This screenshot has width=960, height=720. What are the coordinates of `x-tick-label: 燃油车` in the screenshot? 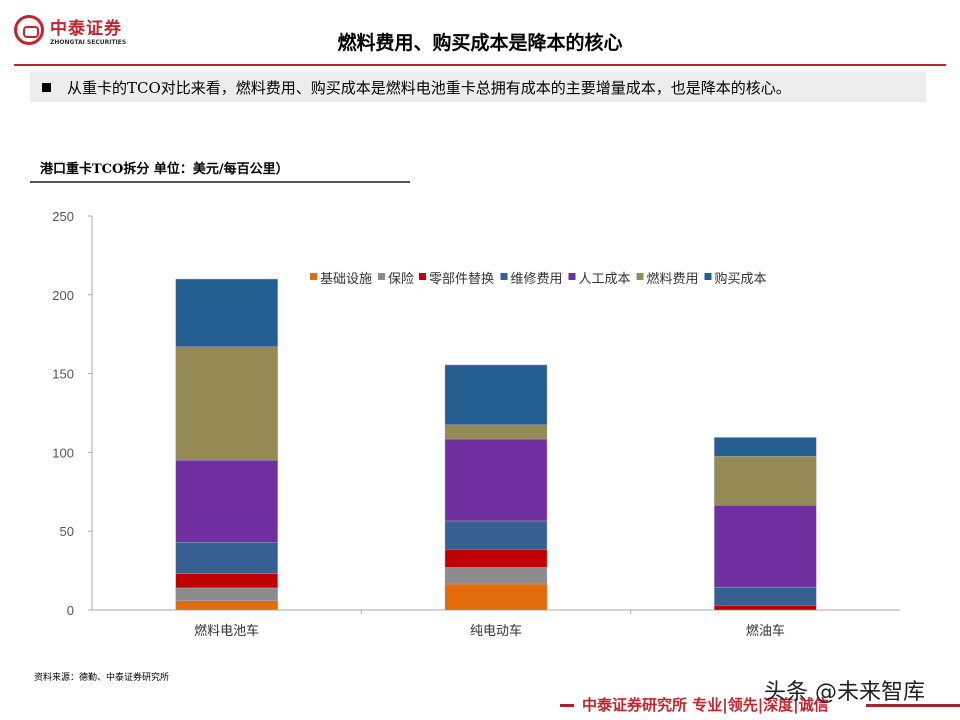 It's located at (765, 631).